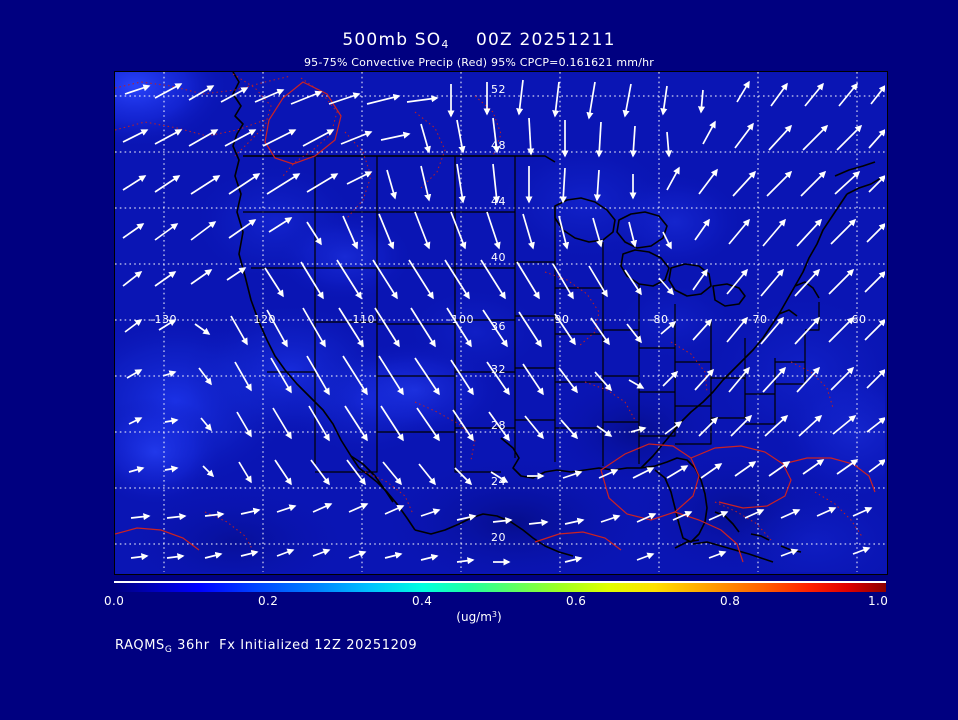 The image size is (958, 720). What do you see at coordinates (445, 44) in the screenshot?
I see `title-species-subscript: 4` at bounding box center [445, 44].